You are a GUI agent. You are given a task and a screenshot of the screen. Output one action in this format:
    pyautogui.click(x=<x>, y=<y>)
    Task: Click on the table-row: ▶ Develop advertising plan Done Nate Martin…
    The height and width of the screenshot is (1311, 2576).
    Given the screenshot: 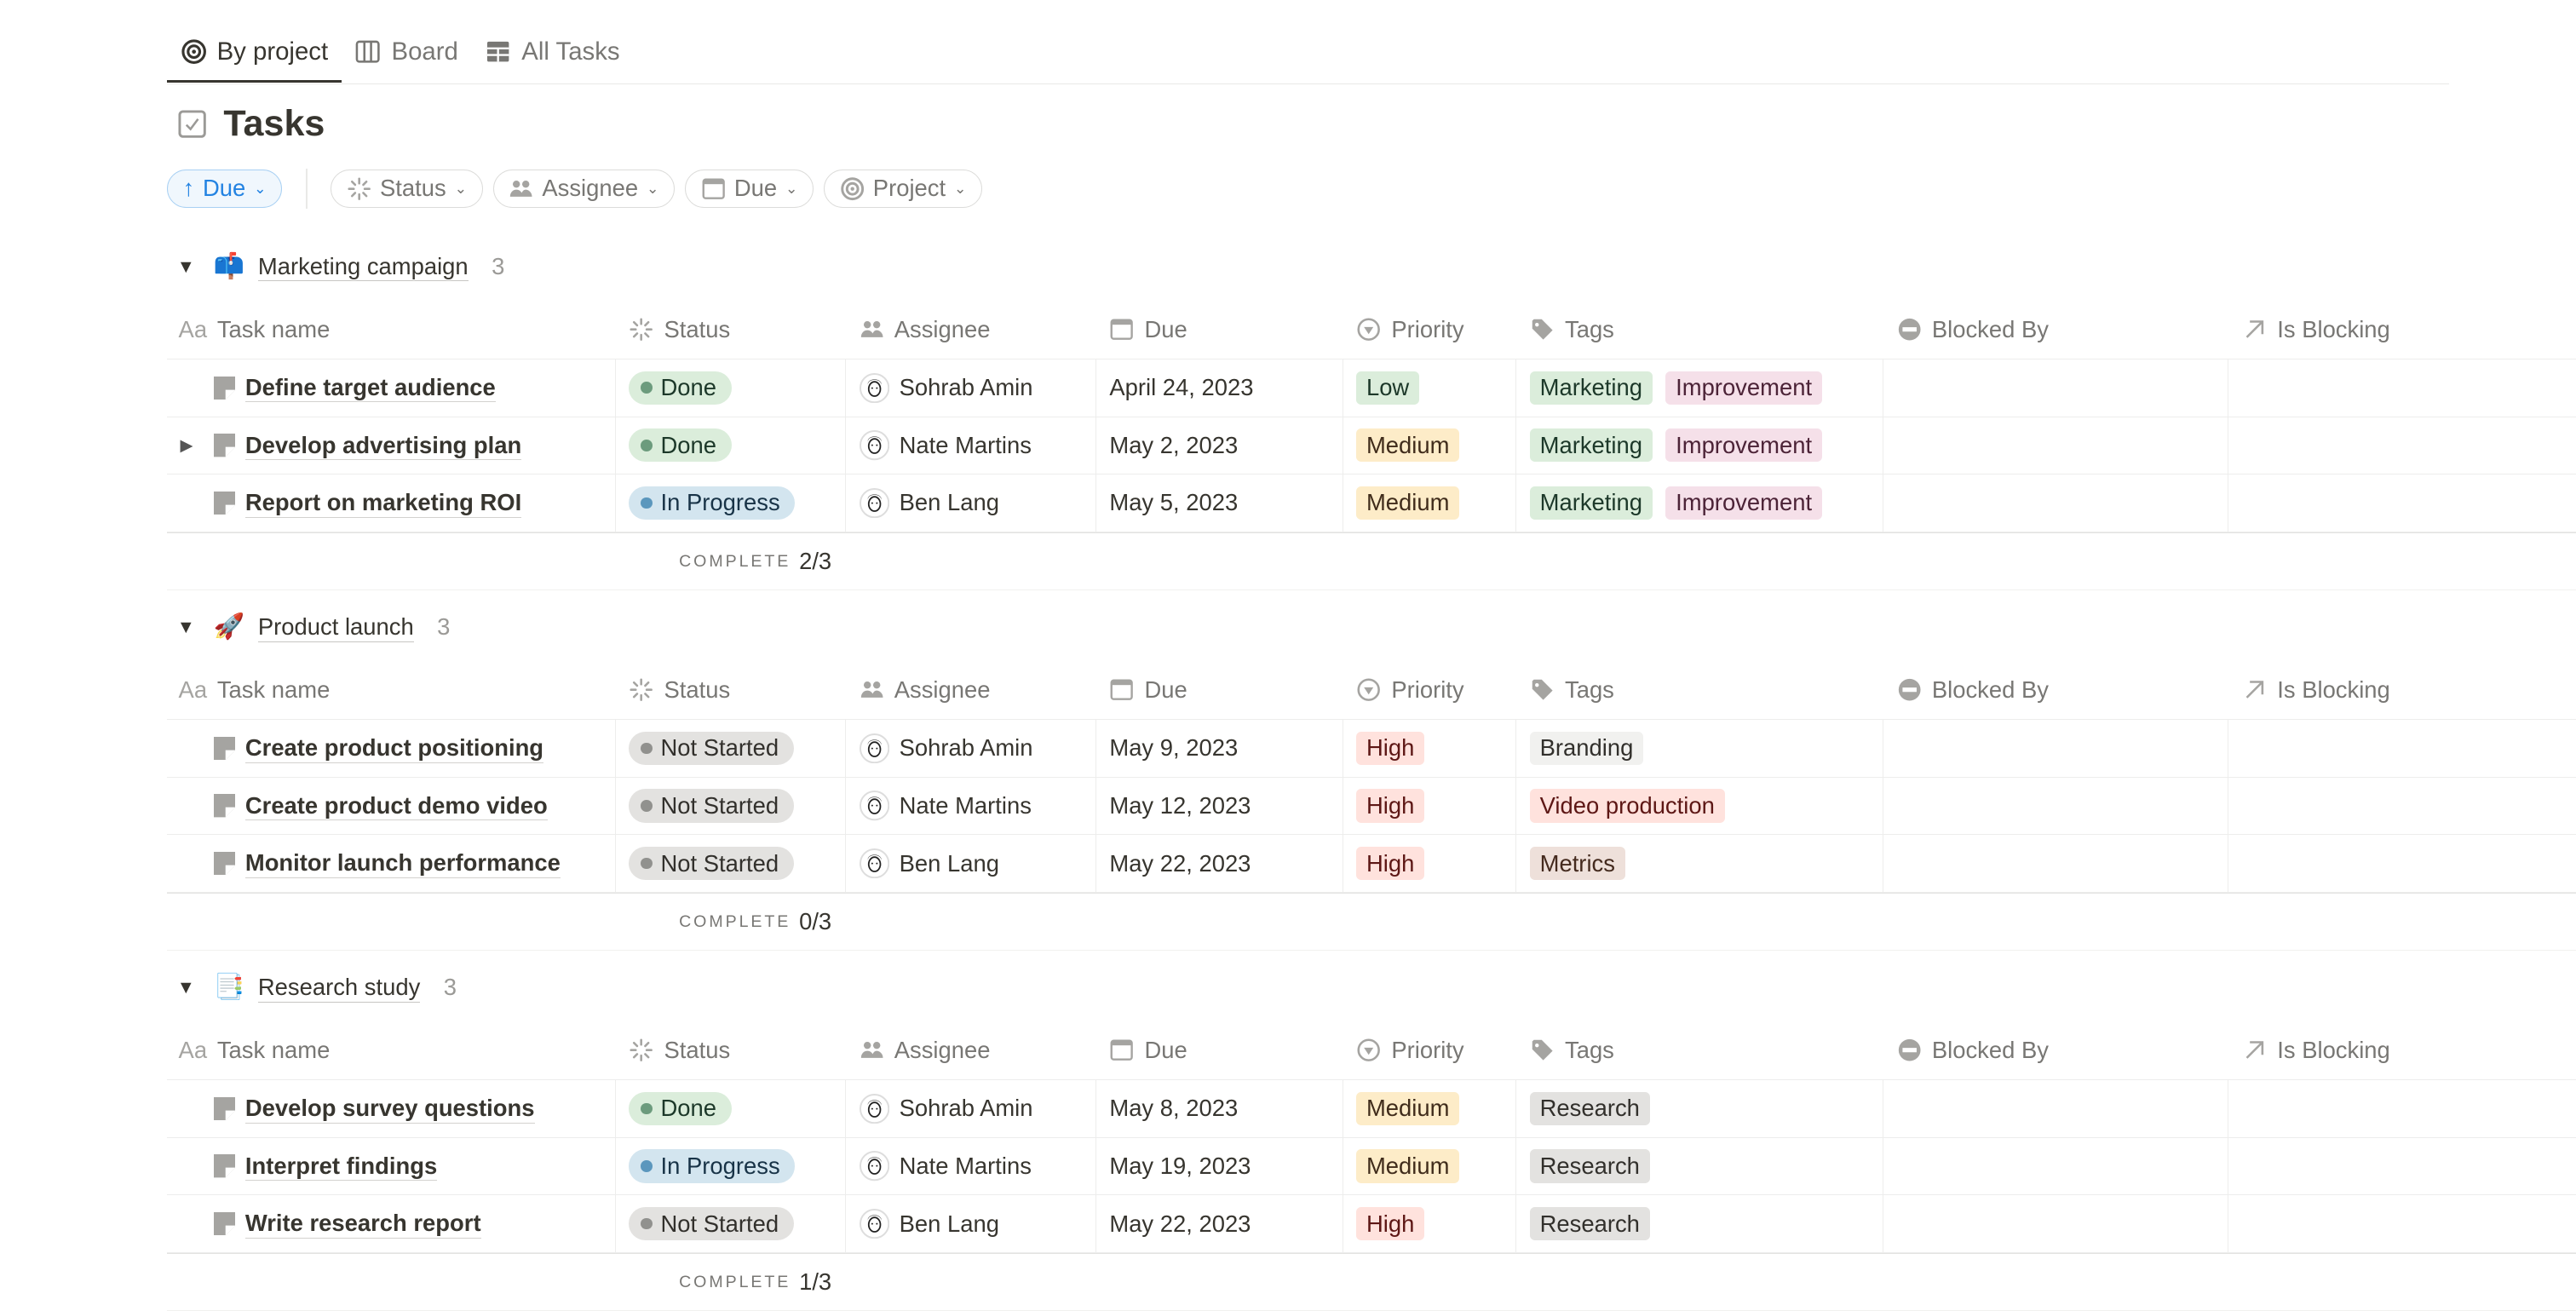 What is the action you would take?
    pyautogui.click(x=1371, y=446)
    